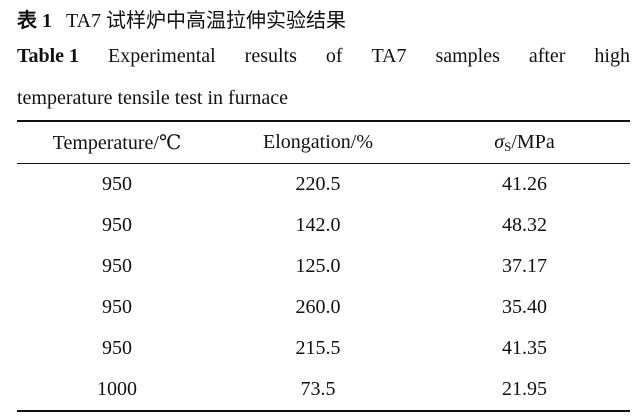 This screenshot has height=419, width=633. I want to click on header-yield-stress: σS/MPa, so click(524, 142).